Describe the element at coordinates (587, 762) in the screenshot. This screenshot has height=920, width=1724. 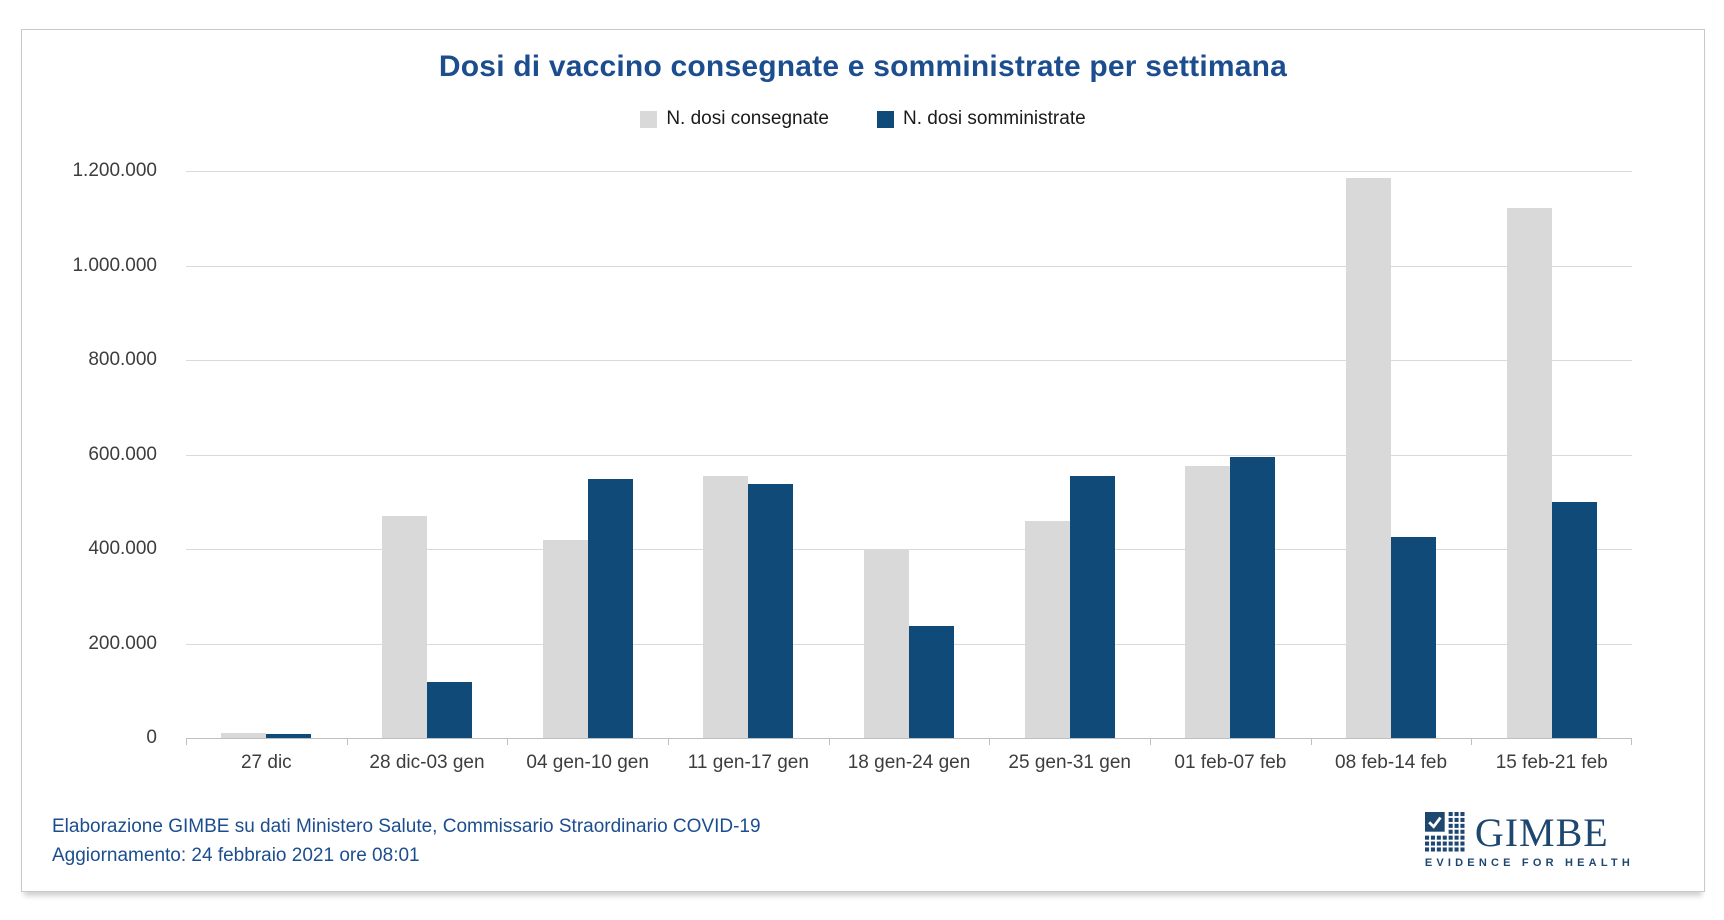
I see `x-axis-label: 04 gen-10 gen` at that location.